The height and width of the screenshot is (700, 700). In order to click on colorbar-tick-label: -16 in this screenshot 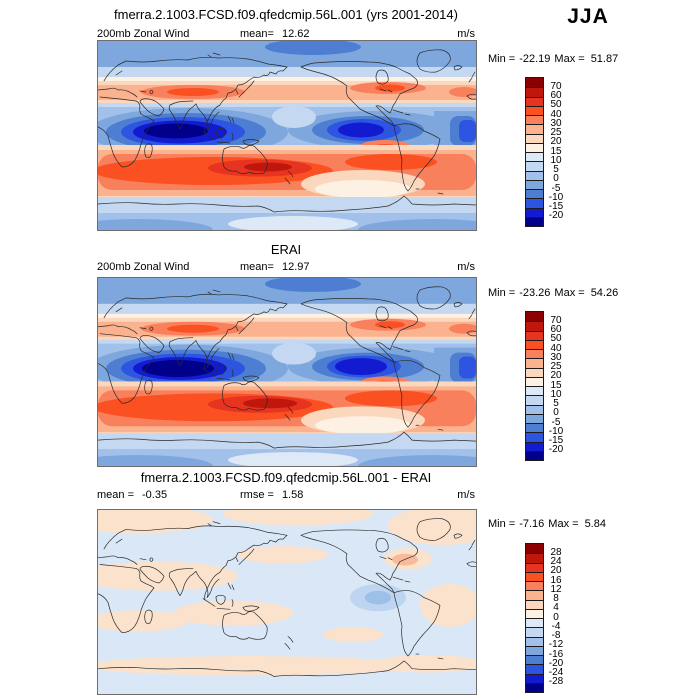, I will do `click(556, 654)`.